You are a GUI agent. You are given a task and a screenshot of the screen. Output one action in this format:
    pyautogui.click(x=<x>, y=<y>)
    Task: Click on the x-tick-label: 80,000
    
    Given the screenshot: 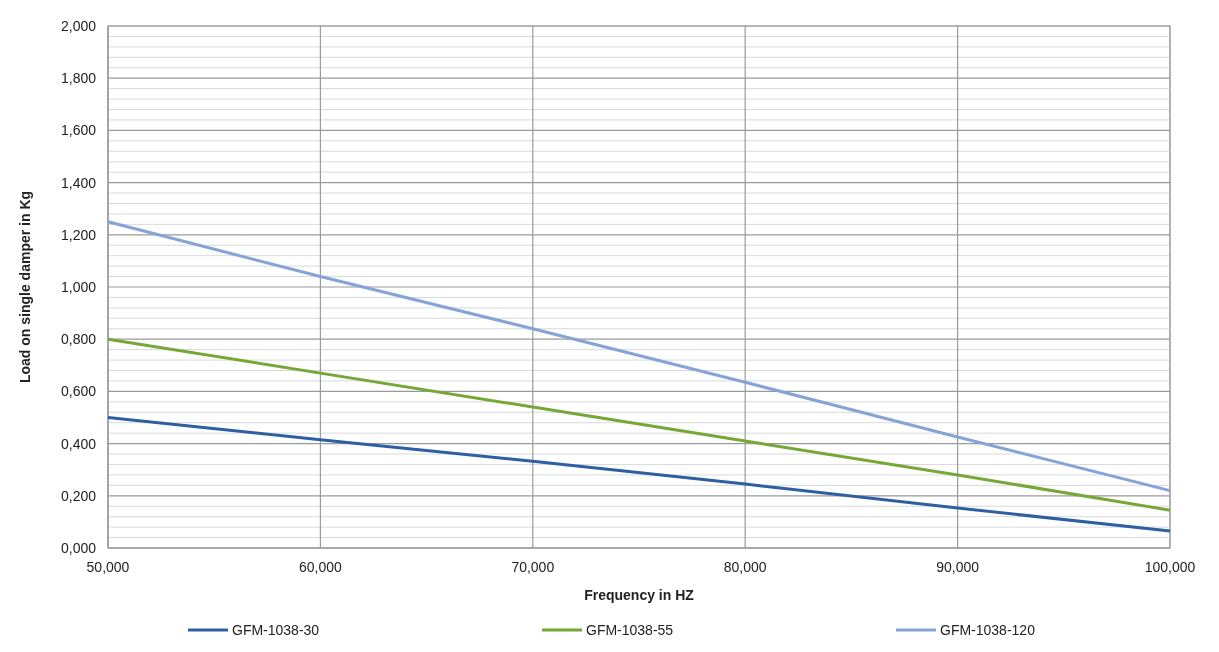 What is the action you would take?
    pyautogui.click(x=745, y=567)
    